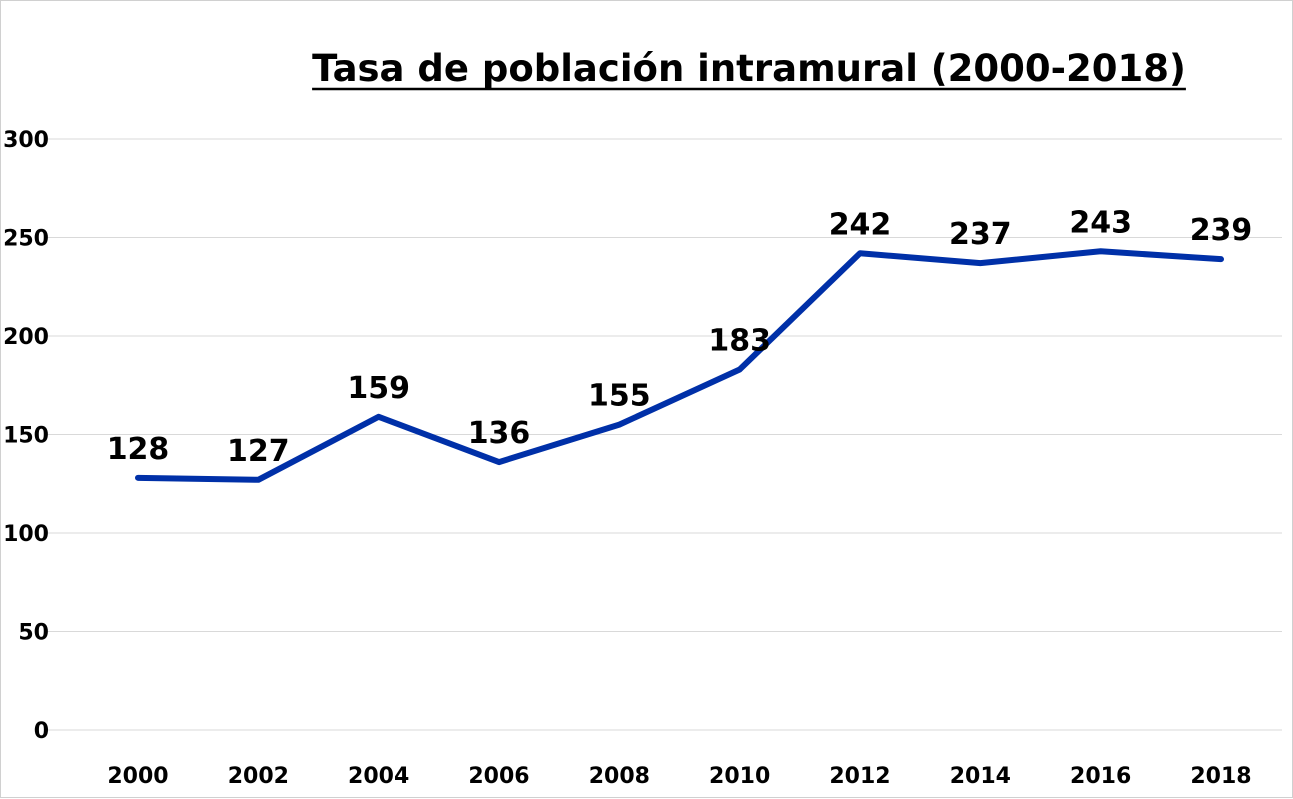  I want to click on y-tick-label: 0, so click(41, 731).